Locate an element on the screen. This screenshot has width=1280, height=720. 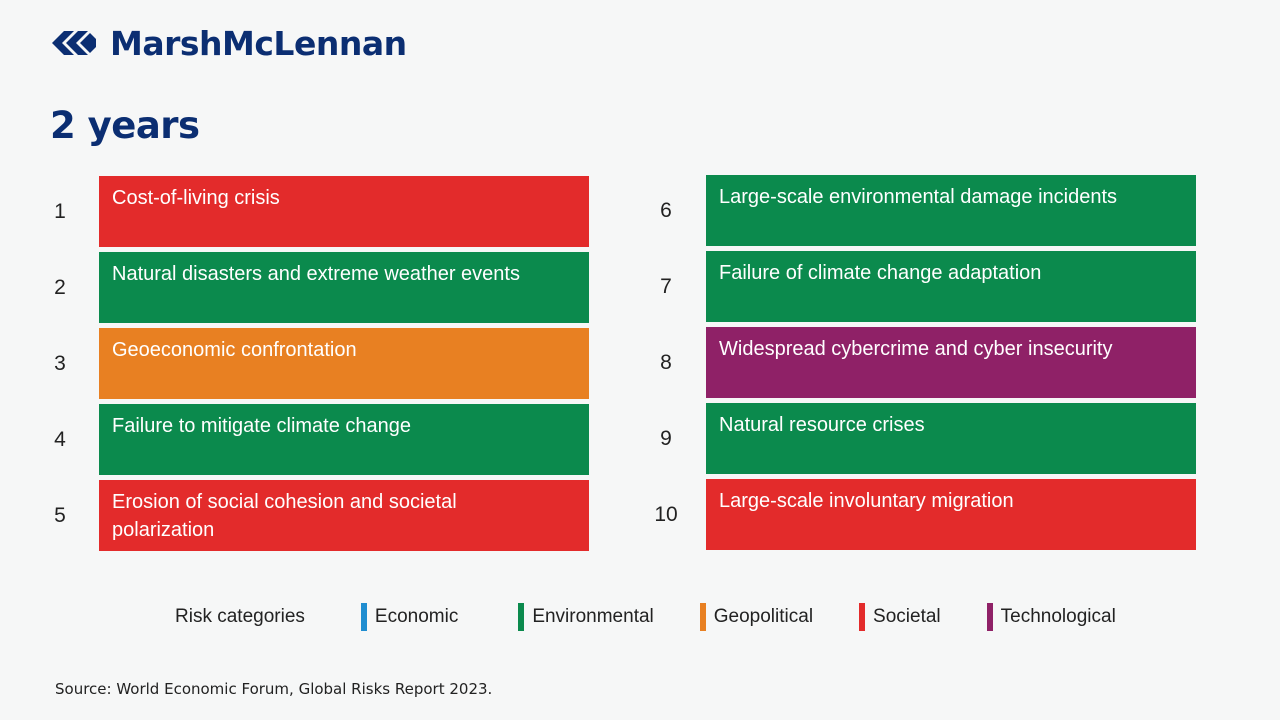
risk-label: Cost-of-living crisis is located at coordinates (344, 211).